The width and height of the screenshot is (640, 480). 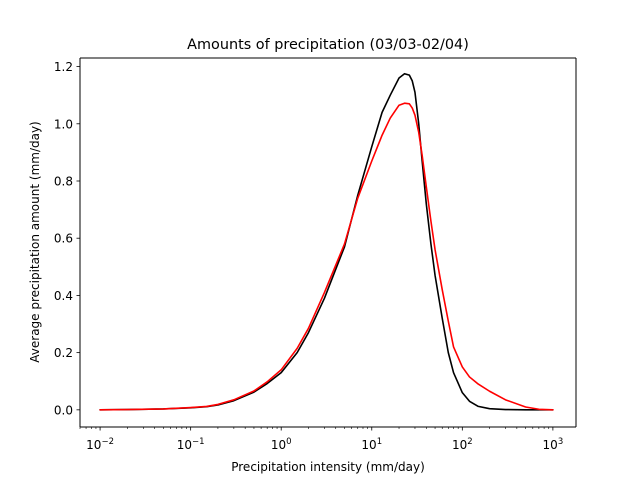 I want to click on x-tick-label-exponent: 2, so click(x=469, y=442).